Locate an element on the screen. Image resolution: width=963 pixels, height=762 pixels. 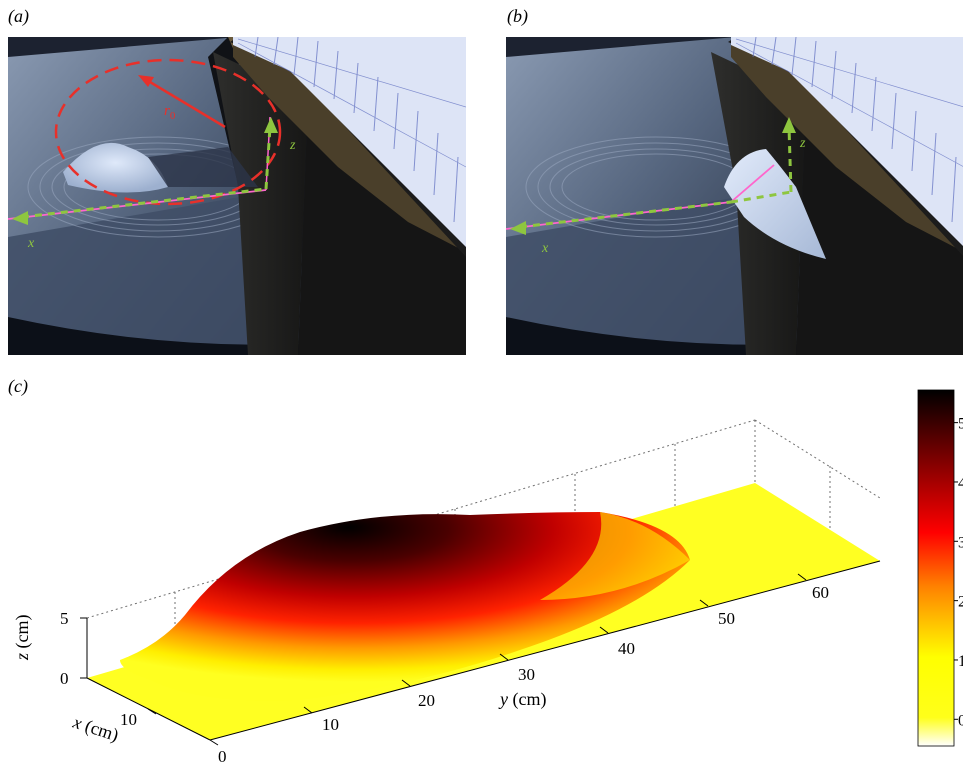
y-tick-60: 60 is located at coordinates (820, 592).